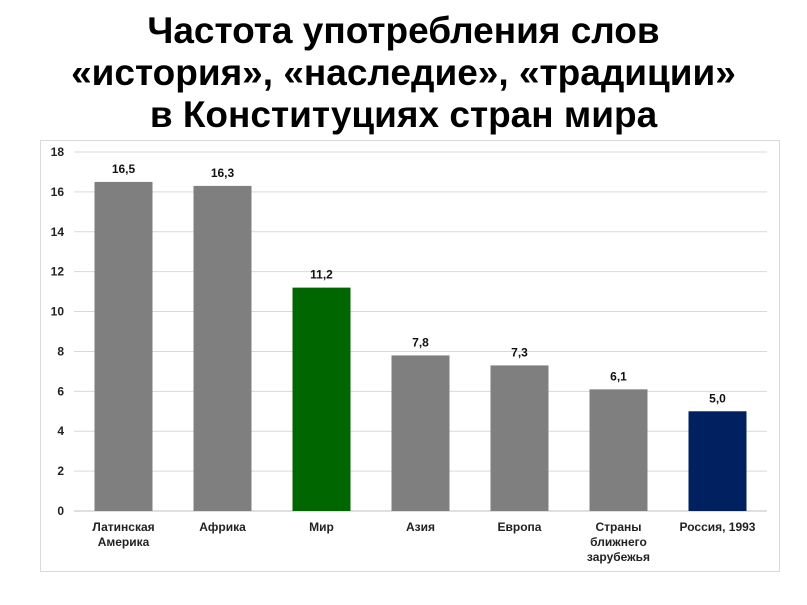 This screenshot has width=807, height=605. I want to click on category-label: Европа, so click(520, 527).